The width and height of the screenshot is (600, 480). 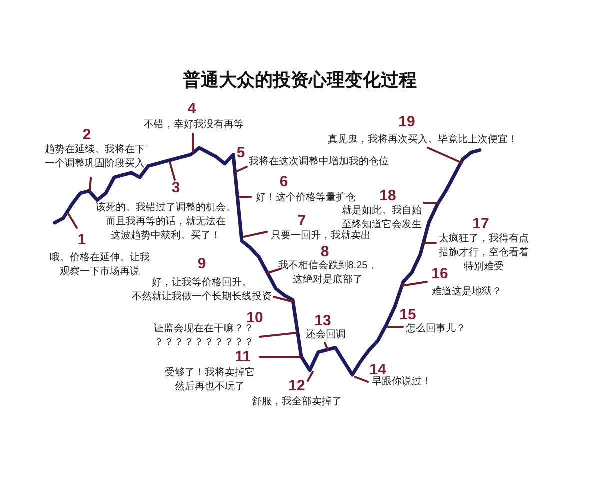 What do you see at coordinates (319, 162) in the screenshot?
I see `annotation: 我将在这次调整中增加我的仓位` at bounding box center [319, 162].